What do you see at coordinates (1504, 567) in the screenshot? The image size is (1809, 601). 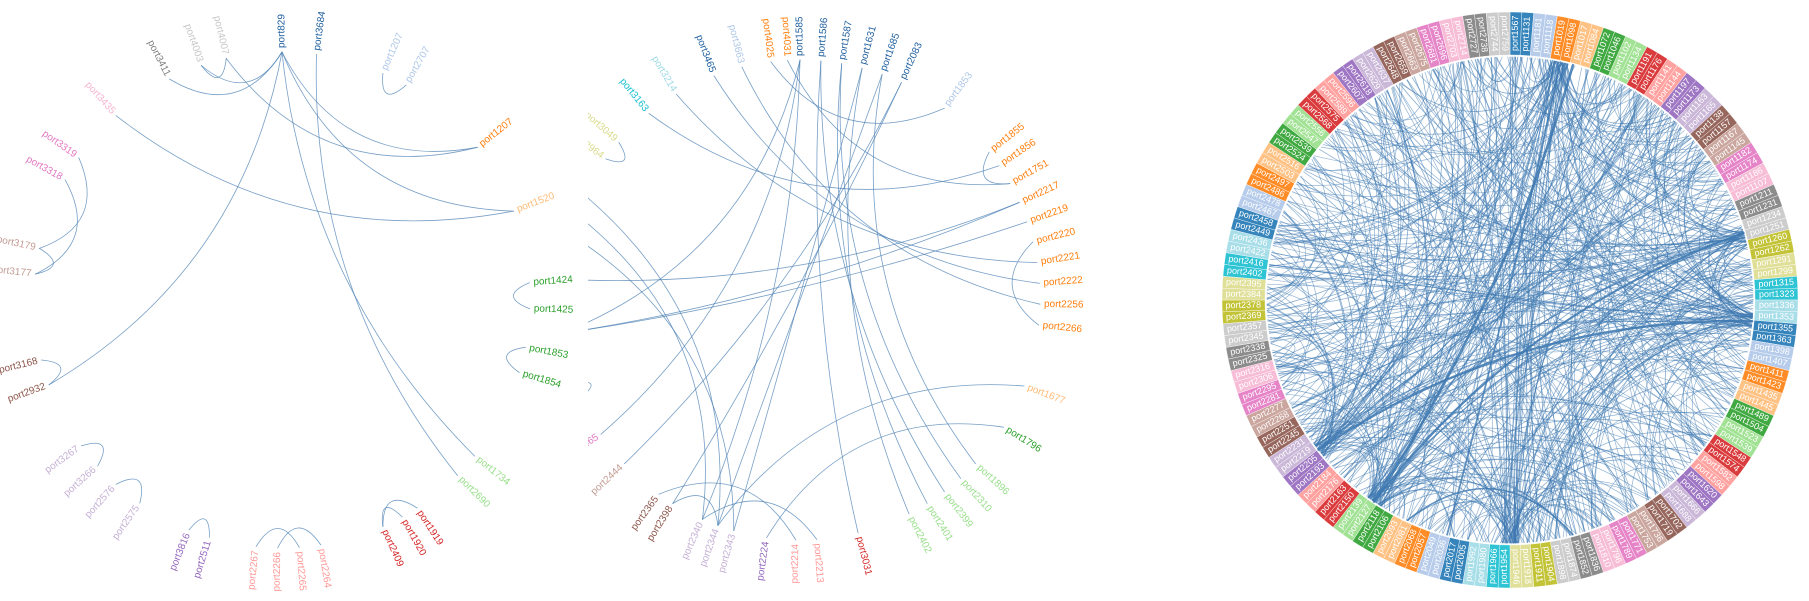 I see `node-label: port1954` at bounding box center [1504, 567].